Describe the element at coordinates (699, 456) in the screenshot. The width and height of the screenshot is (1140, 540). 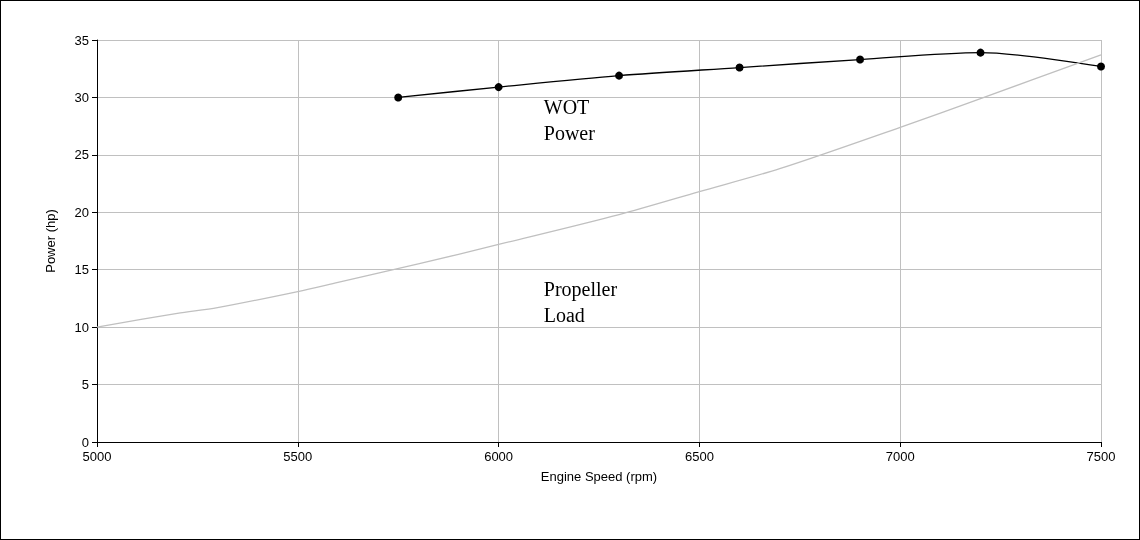
I see `x-tick-label: 6500` at that location.